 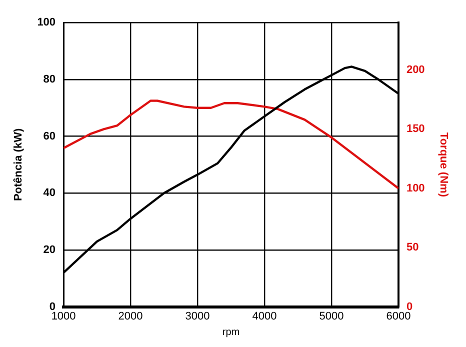 I want to click on y2-tick-label: 150, so click(x=415, y=129).